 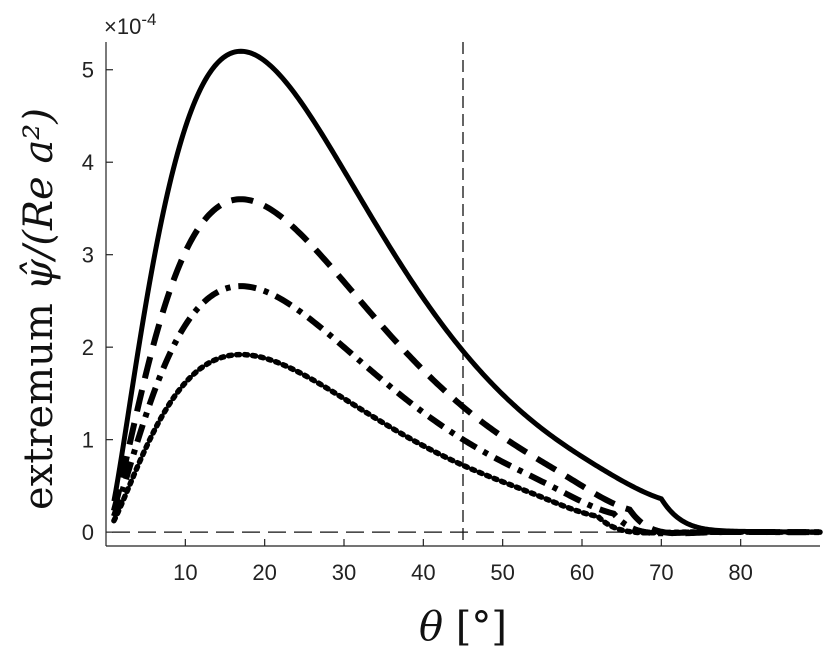 What do you see at coordinates (88, 347) in the screenshot?
I see `y-tick-label: 2` at bounding box center [88, 347].